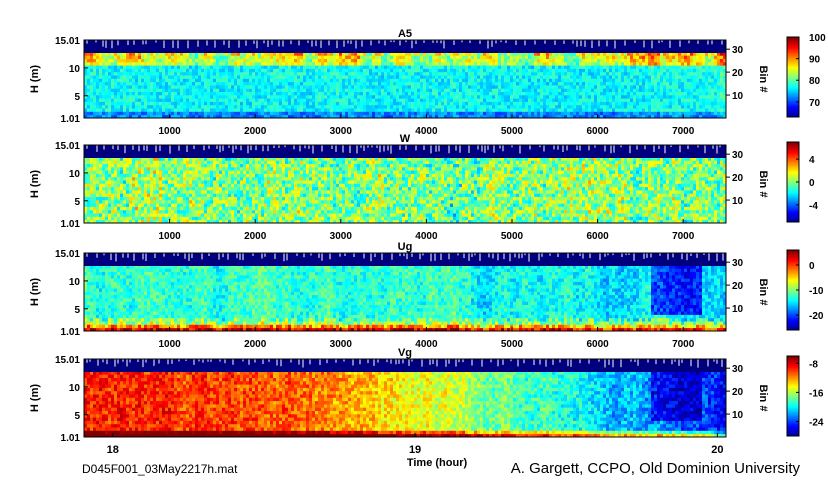 The image size is (828, 495). I want to click on colorbar-tick-label: -8, so click(813, 364).